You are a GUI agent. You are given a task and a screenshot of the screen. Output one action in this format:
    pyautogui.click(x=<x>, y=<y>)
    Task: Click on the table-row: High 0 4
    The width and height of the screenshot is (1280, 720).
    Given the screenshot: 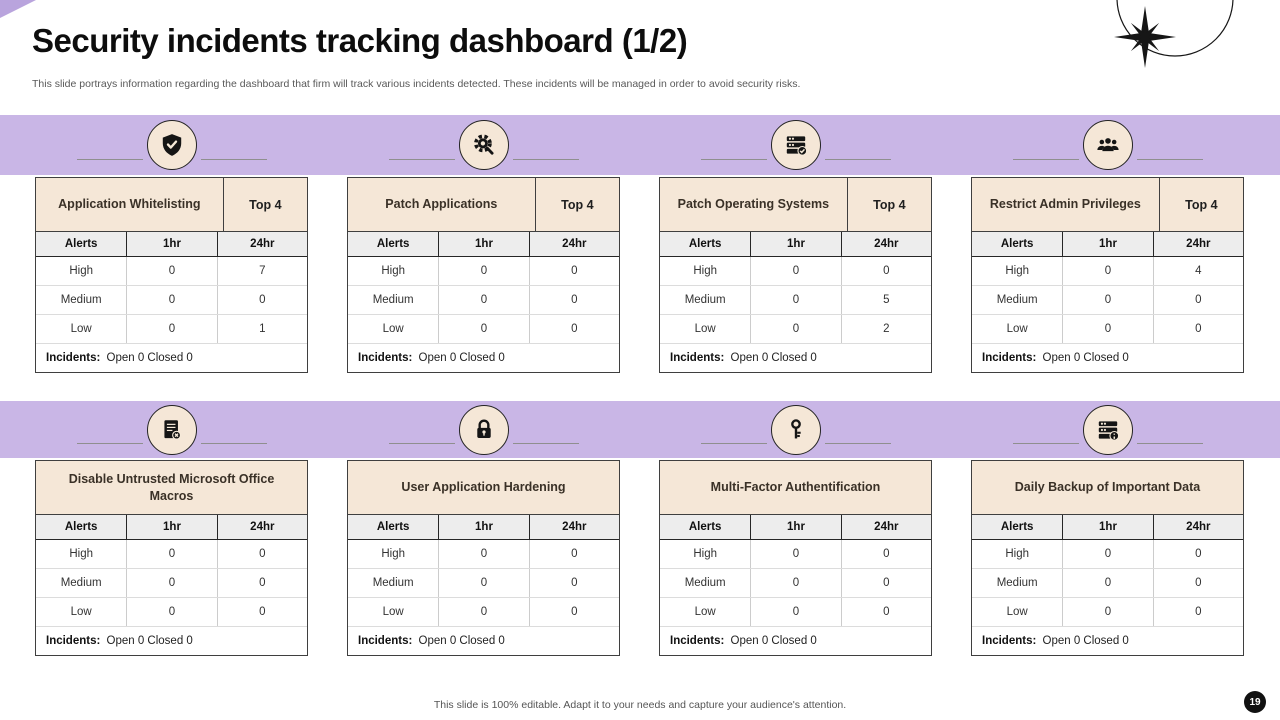 What is the action you would take?
    pyautogui.click(x=1107, y=271)
    